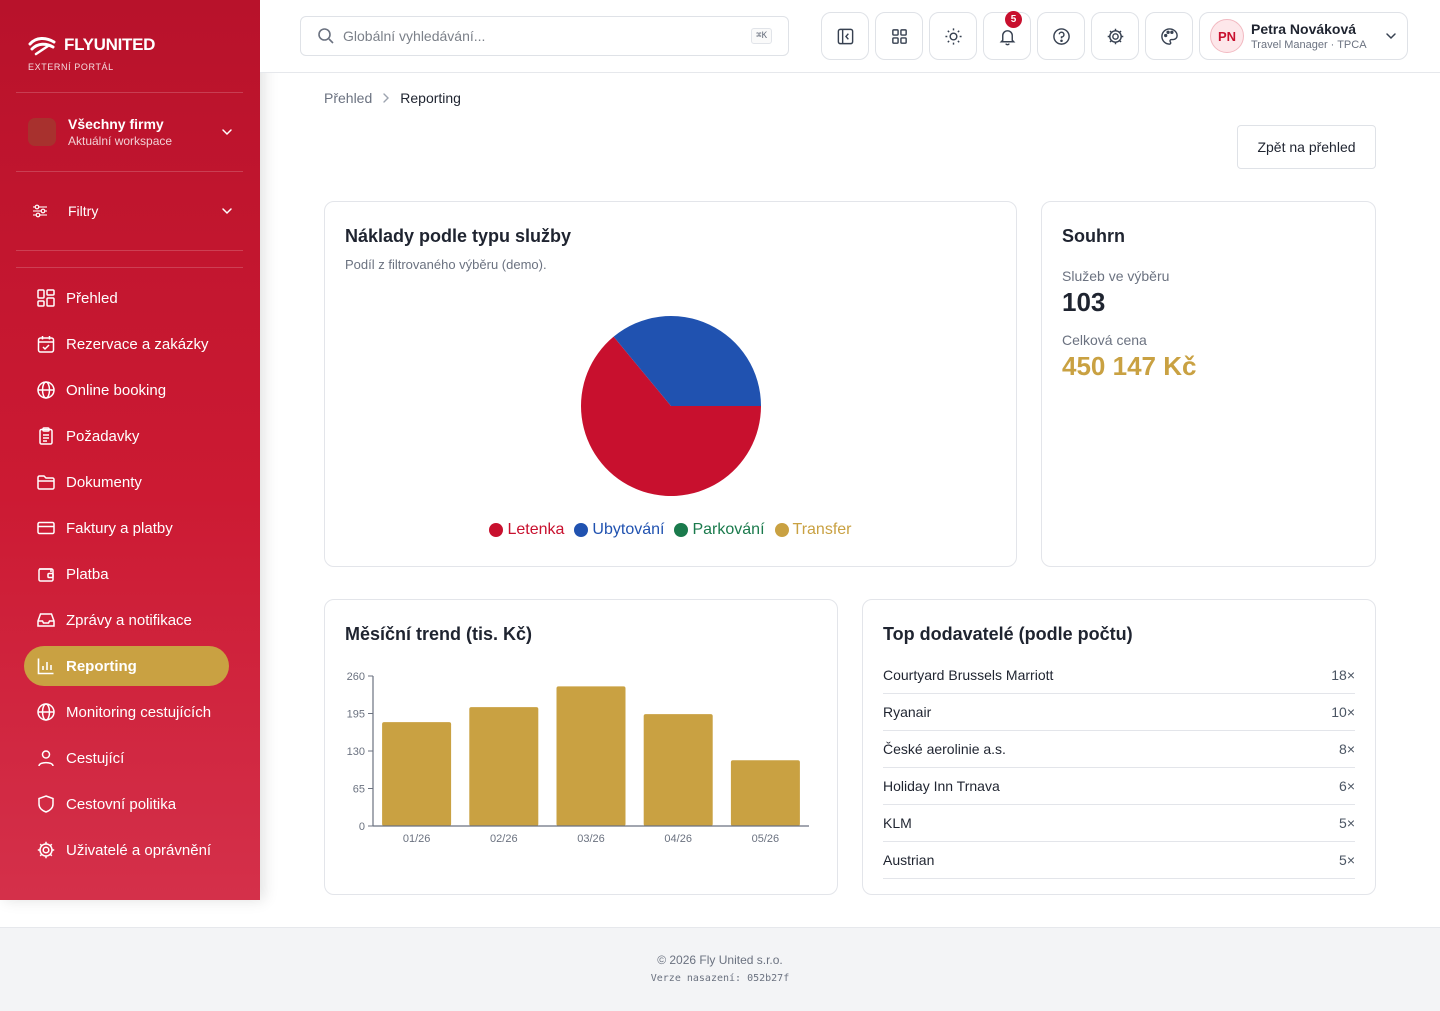  I want to click on wallet-icon, so click(46, 575).